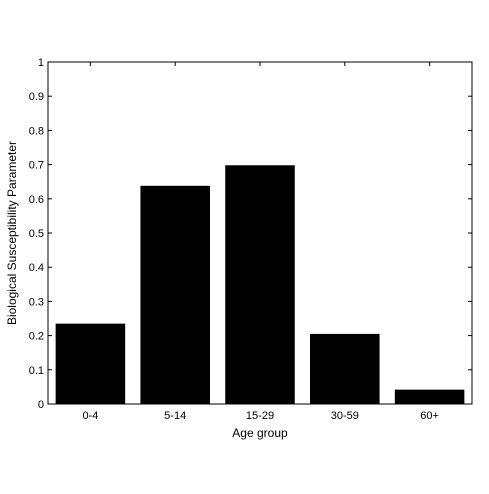  I want to click on y-tick-label: 0.9, so click(36, 97).